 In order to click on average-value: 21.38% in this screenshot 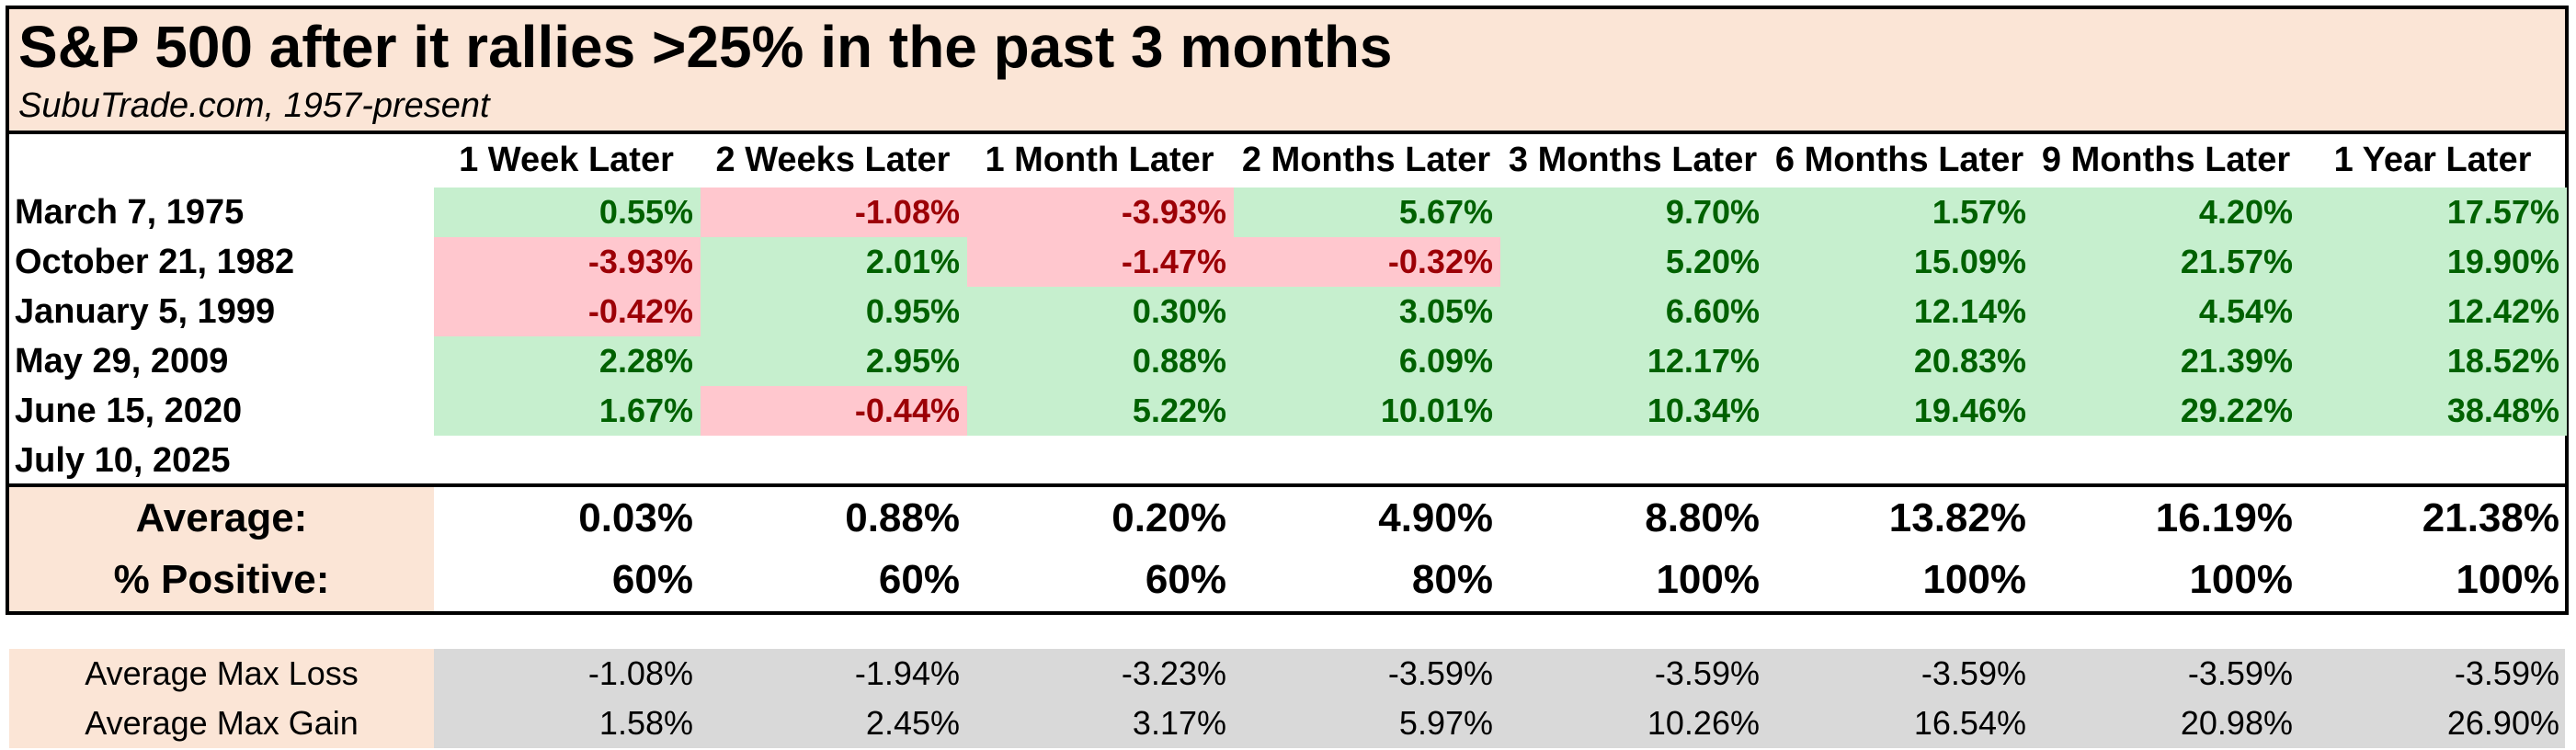, I will do `click(2490, 517)`.